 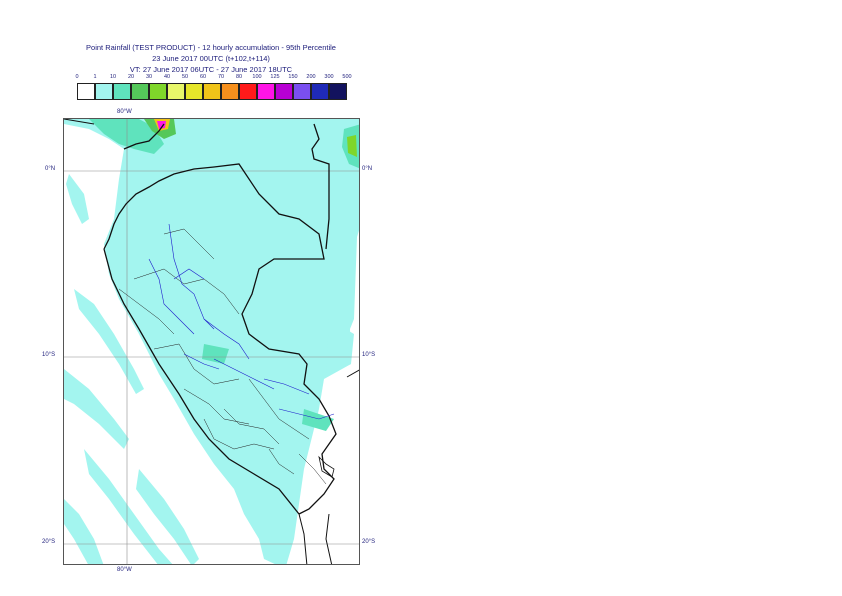 I want to click on legend-threshold-label: 0, so click(x=77, y=77).